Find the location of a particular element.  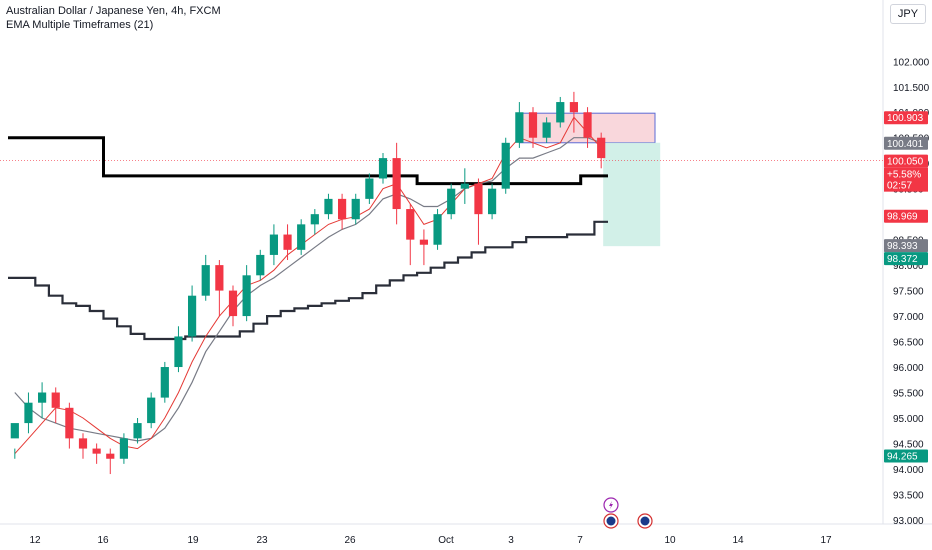

indicator-legend: EMA Multiple Timeframes (21) is located at coordinates (80, 25).